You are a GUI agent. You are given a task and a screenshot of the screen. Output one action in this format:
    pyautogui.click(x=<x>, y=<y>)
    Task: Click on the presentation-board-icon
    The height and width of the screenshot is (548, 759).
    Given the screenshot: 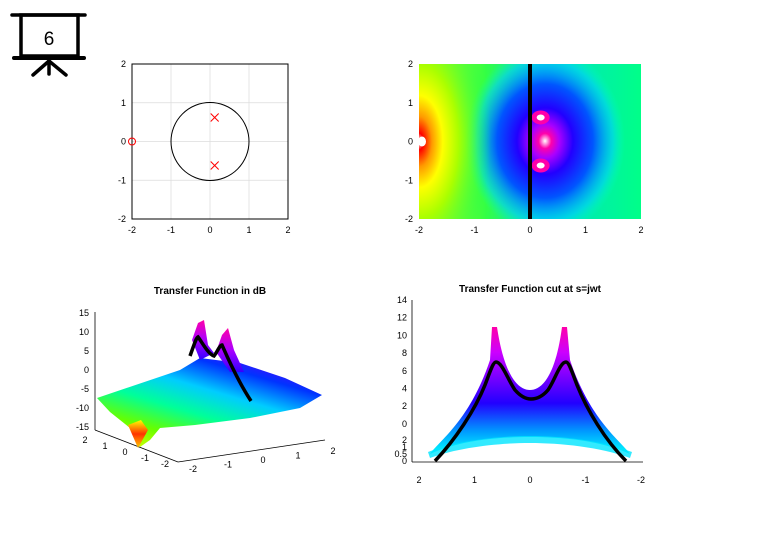 What is the action you would take?
    pyautogui.click(x=48, y=45)
    